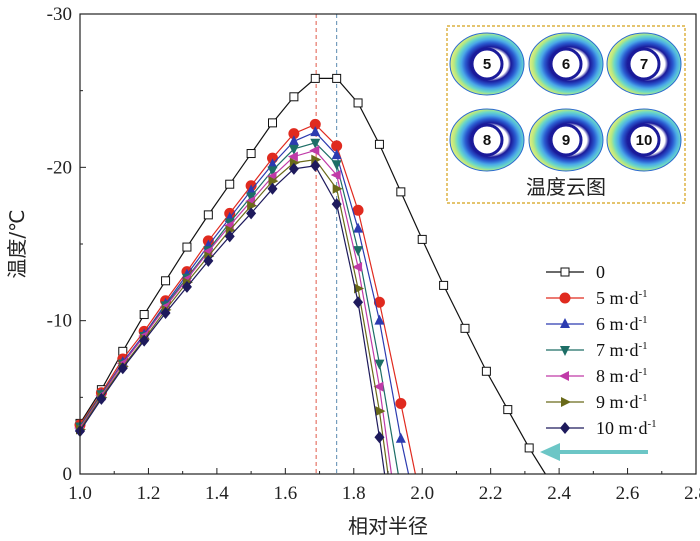  Describe the element at coordinates (68, 474) in the screenshot. I see `y-tick-label: 0` at that location.